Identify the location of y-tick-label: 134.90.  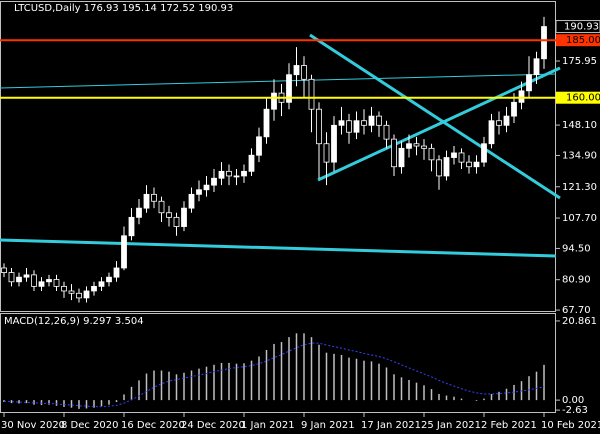
(579, 155).